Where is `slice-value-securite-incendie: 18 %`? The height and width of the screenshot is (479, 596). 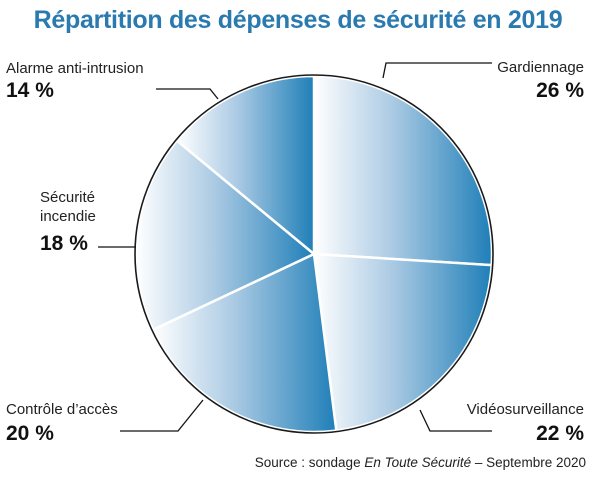
slice-value-securite-incendie: 18 % is located at coordinates (64, 243).